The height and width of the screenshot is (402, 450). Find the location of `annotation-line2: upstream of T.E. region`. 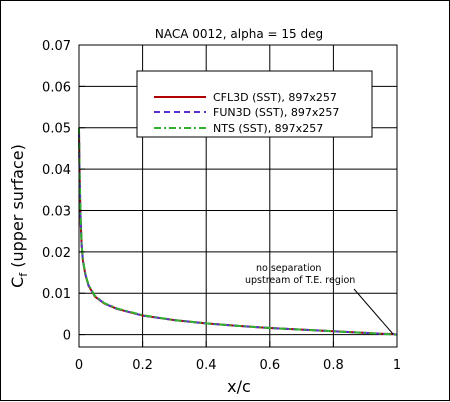

annotation-line2: upstream of T.E. region is located at coordinates (300, 280).